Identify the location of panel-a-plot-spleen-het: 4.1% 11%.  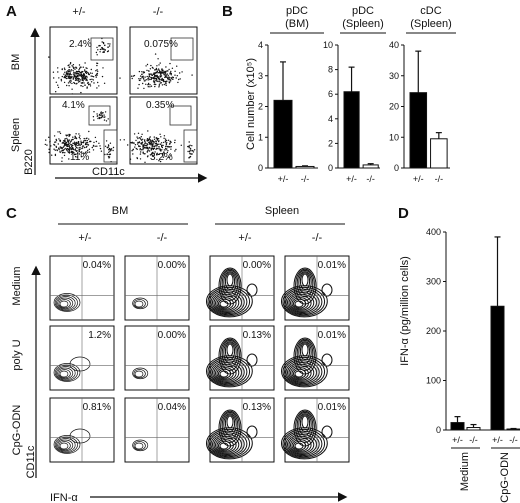
(81, 130).